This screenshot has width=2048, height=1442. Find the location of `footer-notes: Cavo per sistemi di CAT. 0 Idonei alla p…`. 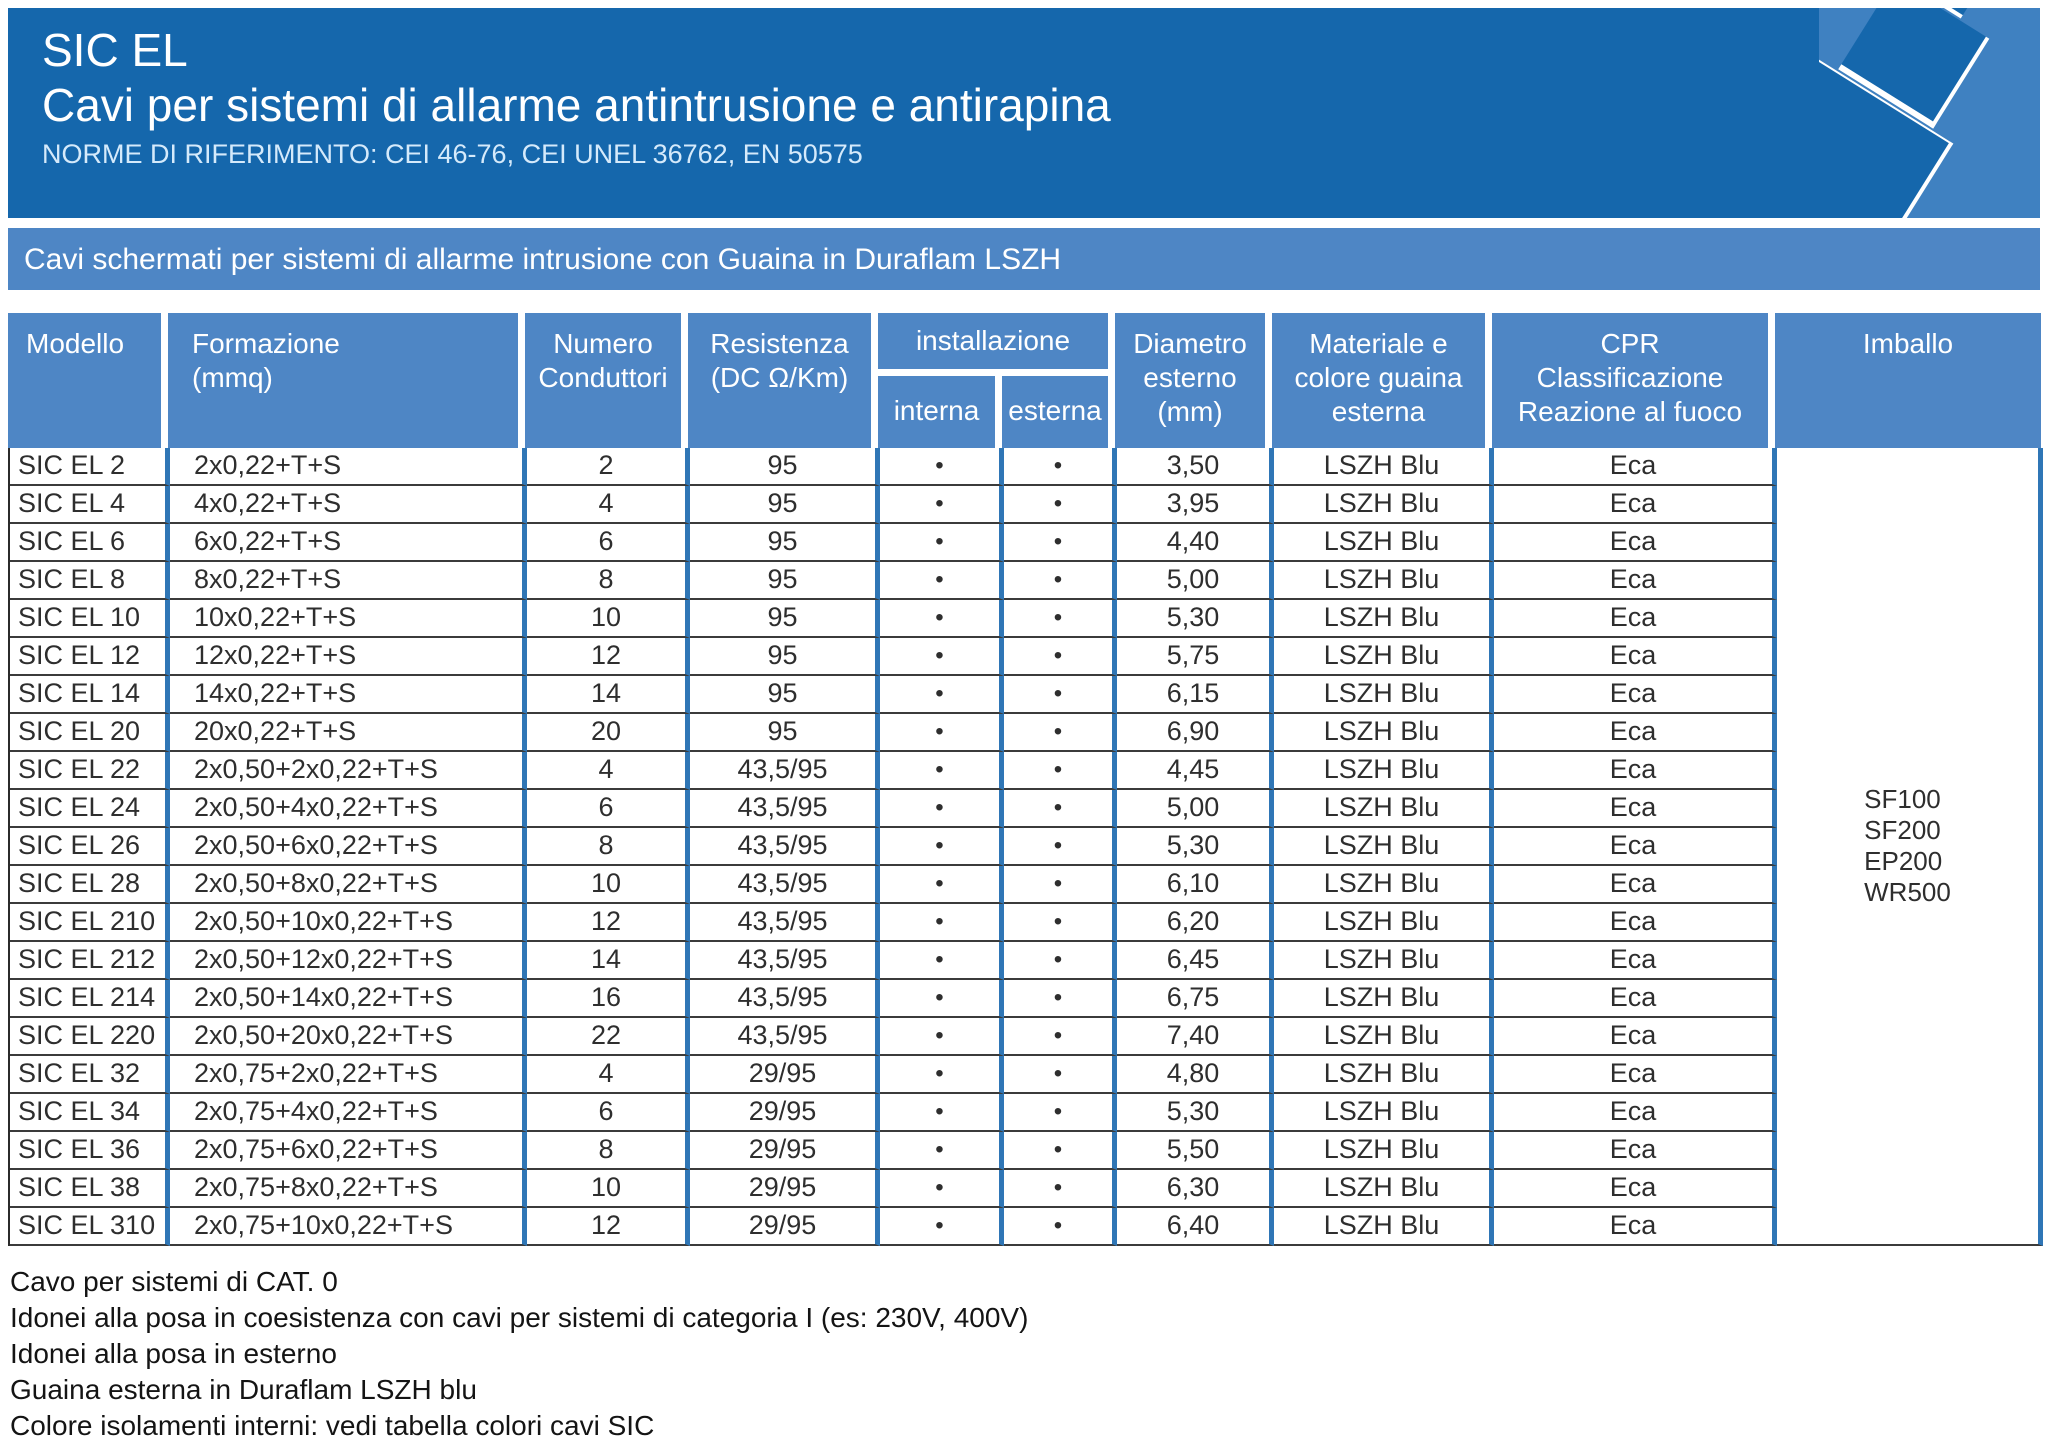

footer-notes: Cavo per sistemi di CAT. 0 Idonei alla p… is located at coordinates (519, 1353).